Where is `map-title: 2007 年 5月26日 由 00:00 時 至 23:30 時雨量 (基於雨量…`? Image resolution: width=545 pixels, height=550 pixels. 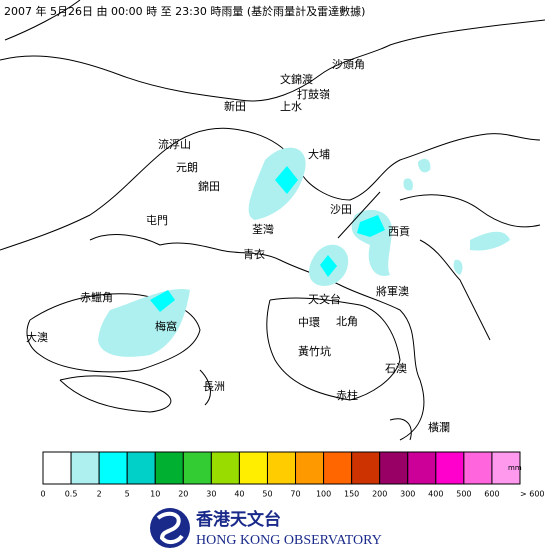 map-title: 2007 年 5月26日 由 00:00 時 至 23:30 時雨量 (基於雨量… is located at coordinates (184, 11).